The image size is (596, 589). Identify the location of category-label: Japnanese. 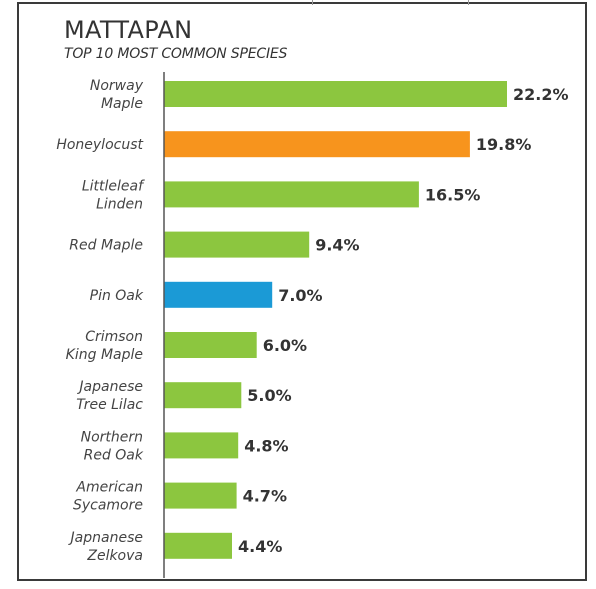
(105, 538).